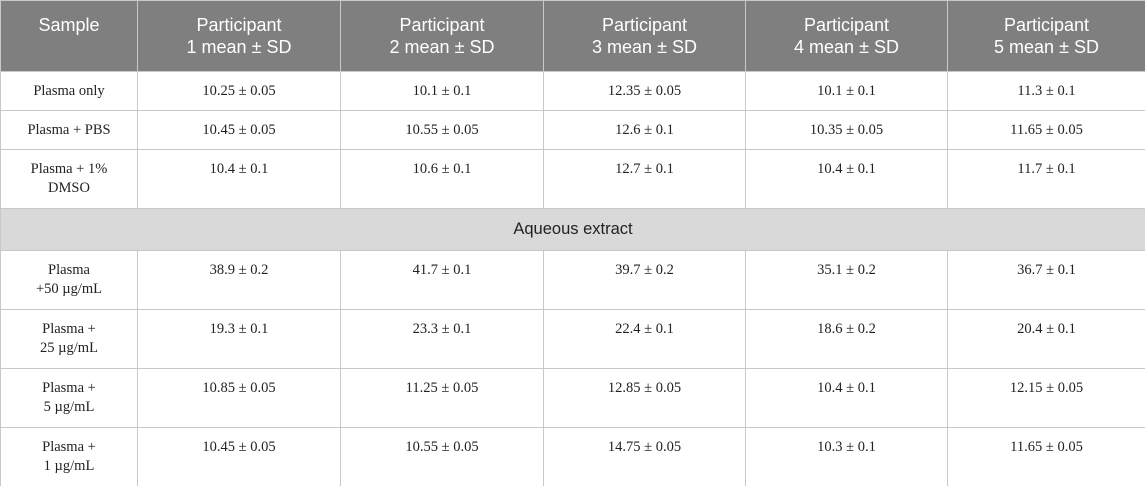 The width and height of the screenshot is (1145, 486). What do you see at coordinates (644, 130) in the screenshot?
I see `value-cell: 12.6 ± 0.1` at bounding box center [644, 130].